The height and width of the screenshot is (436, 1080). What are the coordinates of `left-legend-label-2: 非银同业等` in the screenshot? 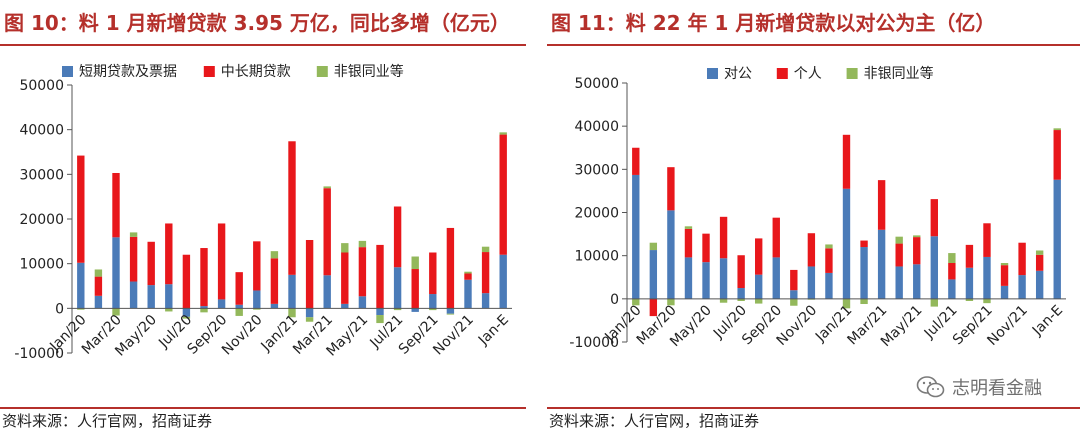 It's located at (369, 71).